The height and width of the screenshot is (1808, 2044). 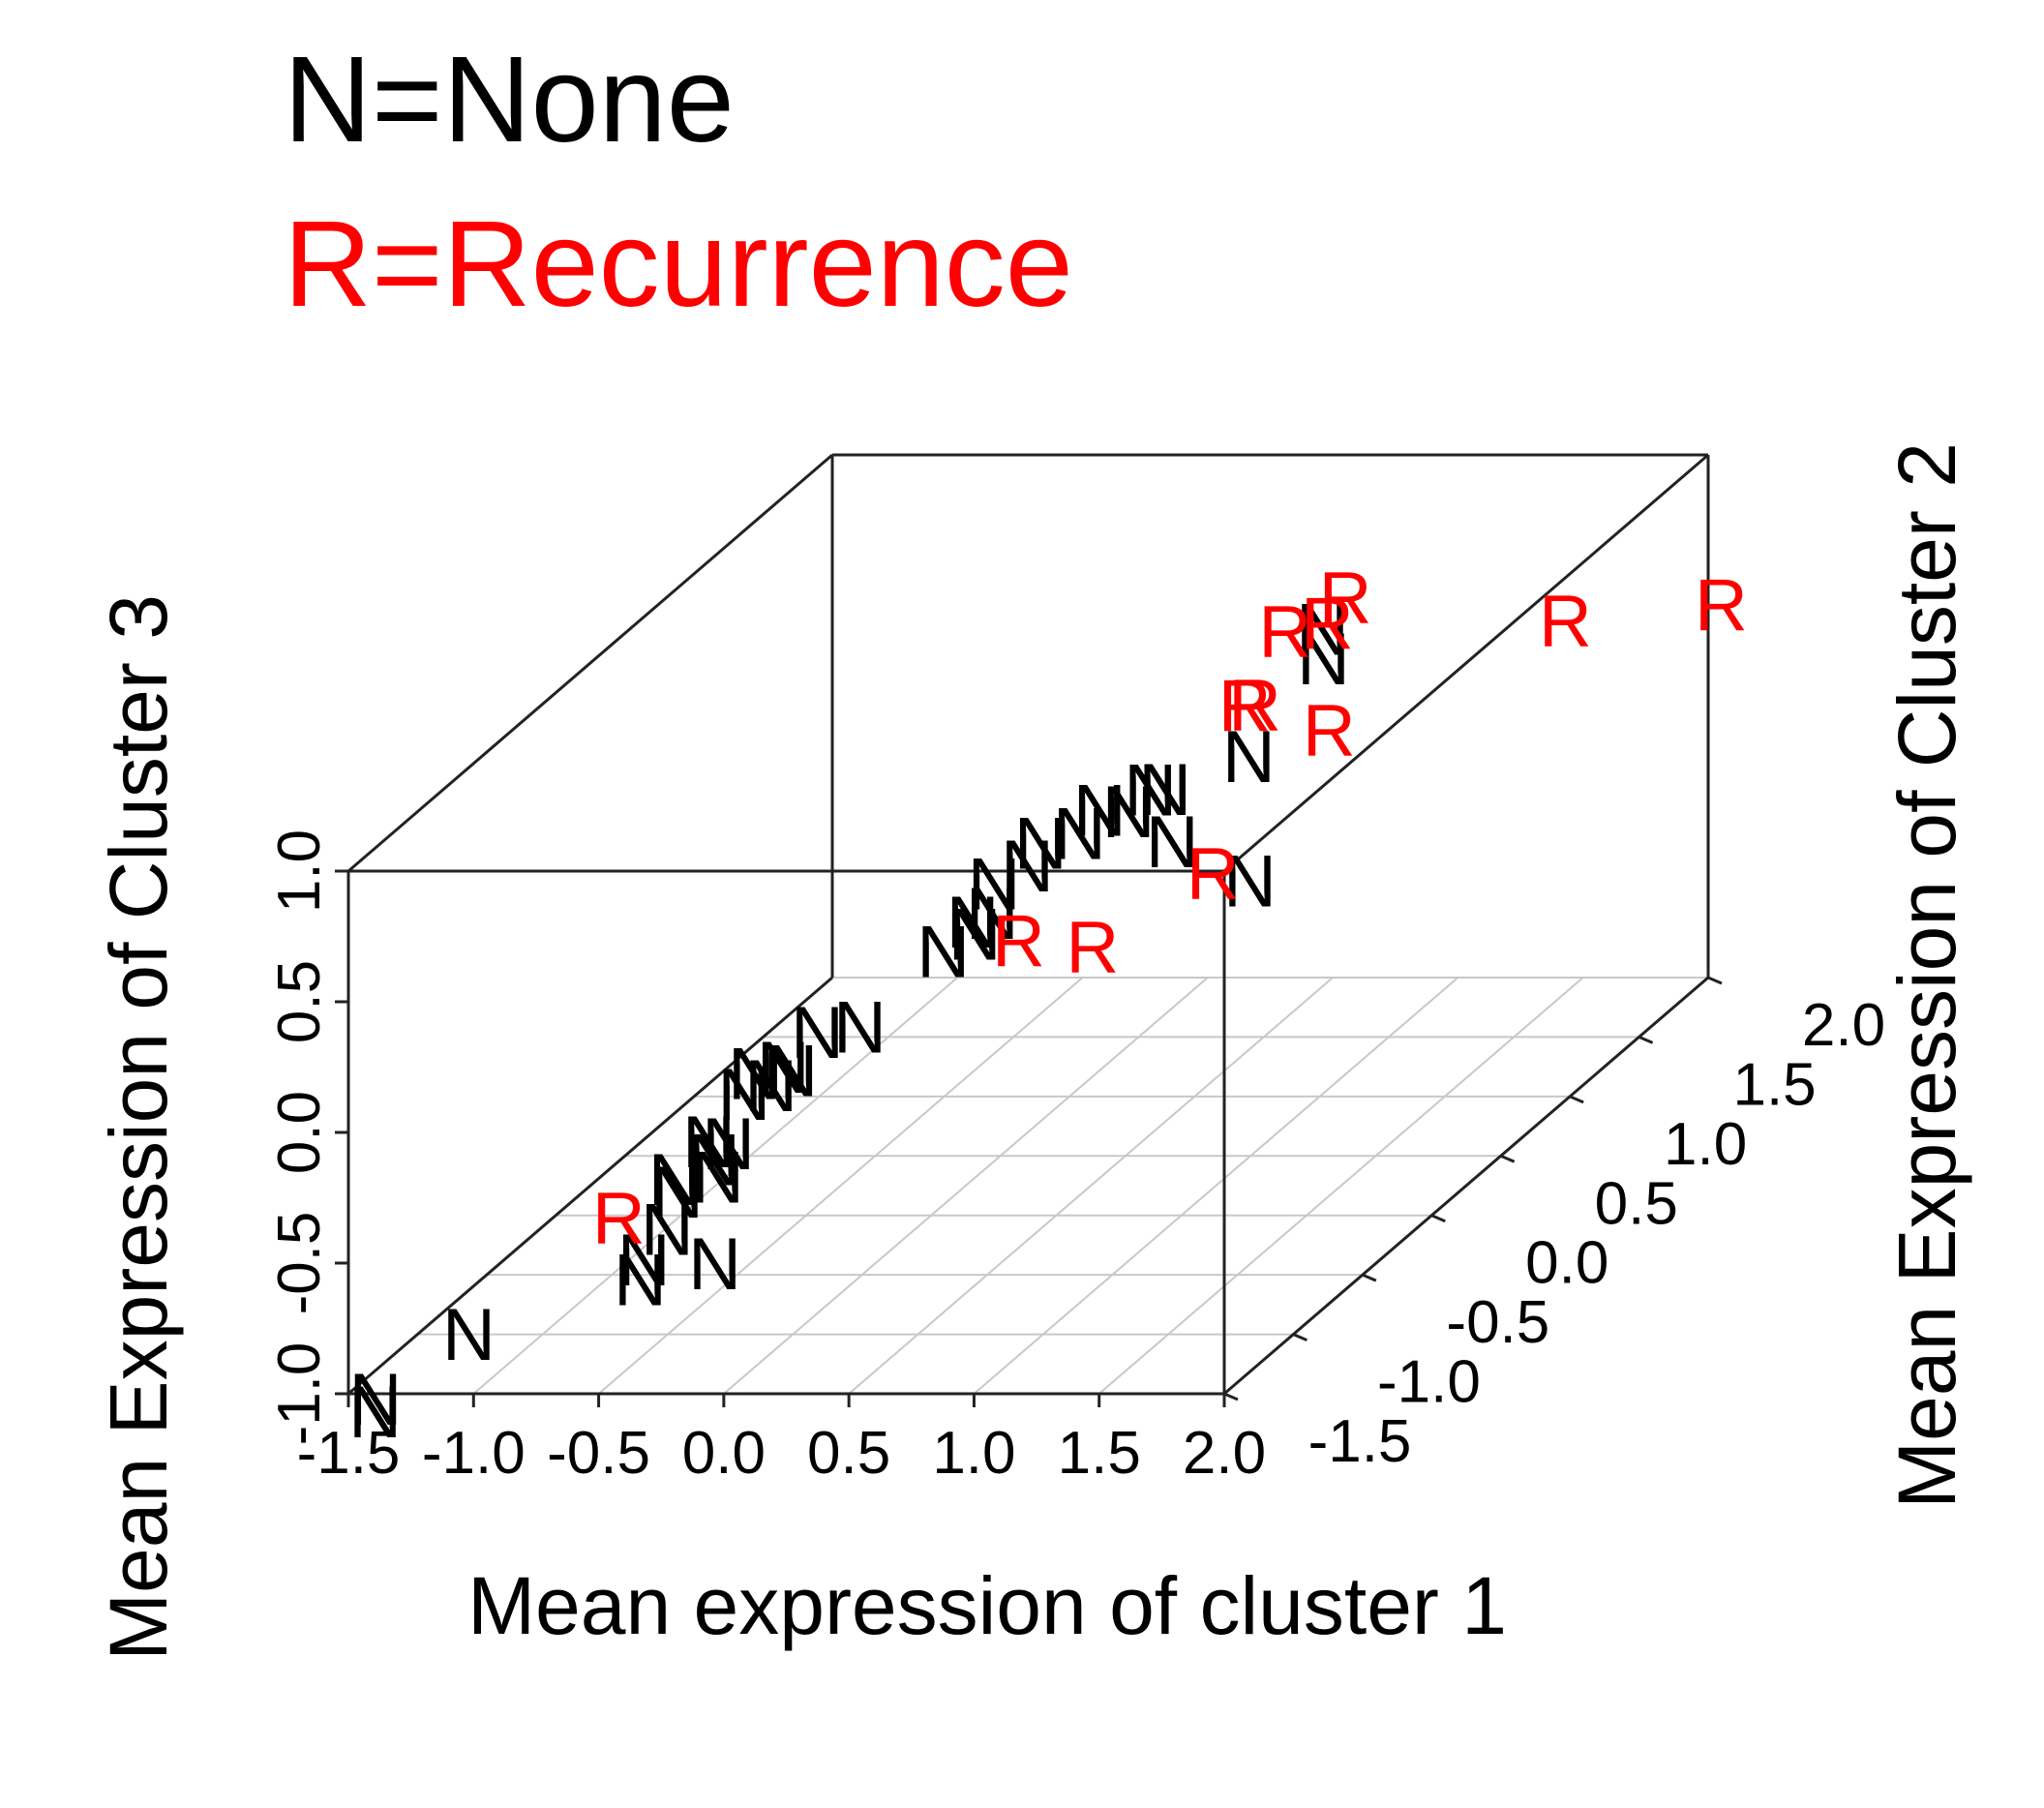 What do you see at coordinates (724, 1453) in the screenshot?
I see `x-tick-label: 0.0` at bounding box center [724, 1453].